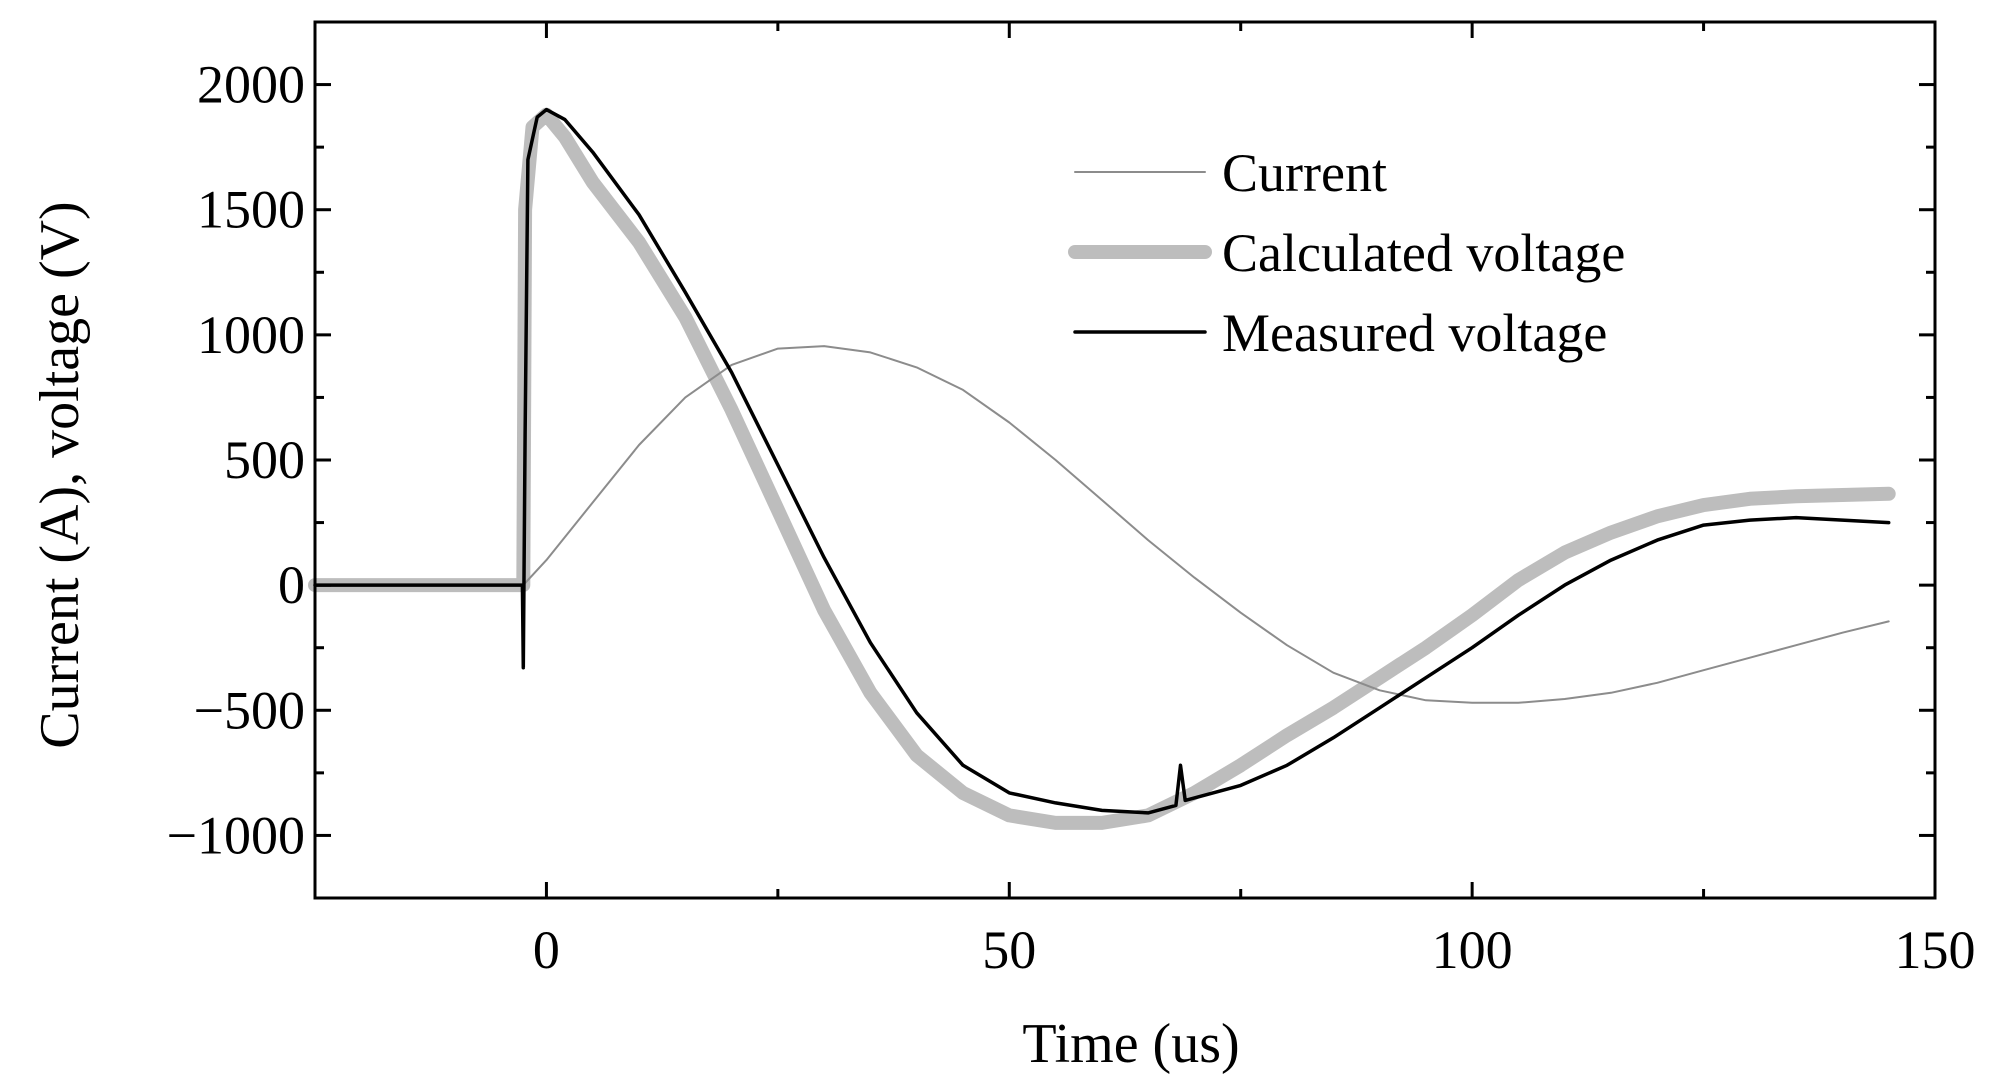 This screenshot has height=1088, width=2000. Describe the element at coordinates (291, 585) in the screenshot. I see `y-tick-label: 0` at that location.